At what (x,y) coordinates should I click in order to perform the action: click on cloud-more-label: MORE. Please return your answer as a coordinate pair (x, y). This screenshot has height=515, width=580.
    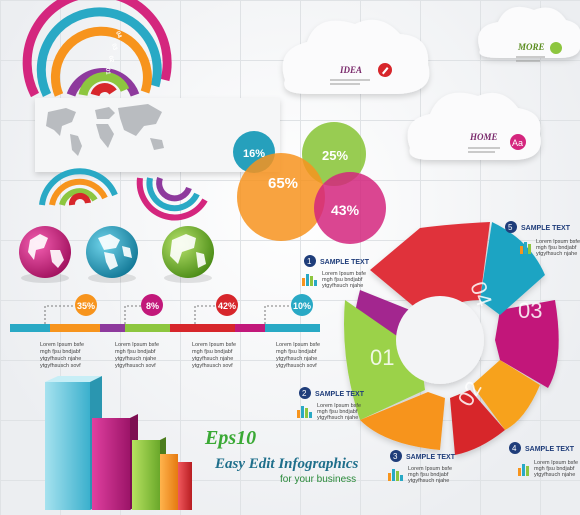
    Looking at the image, I should click on (531, 47).